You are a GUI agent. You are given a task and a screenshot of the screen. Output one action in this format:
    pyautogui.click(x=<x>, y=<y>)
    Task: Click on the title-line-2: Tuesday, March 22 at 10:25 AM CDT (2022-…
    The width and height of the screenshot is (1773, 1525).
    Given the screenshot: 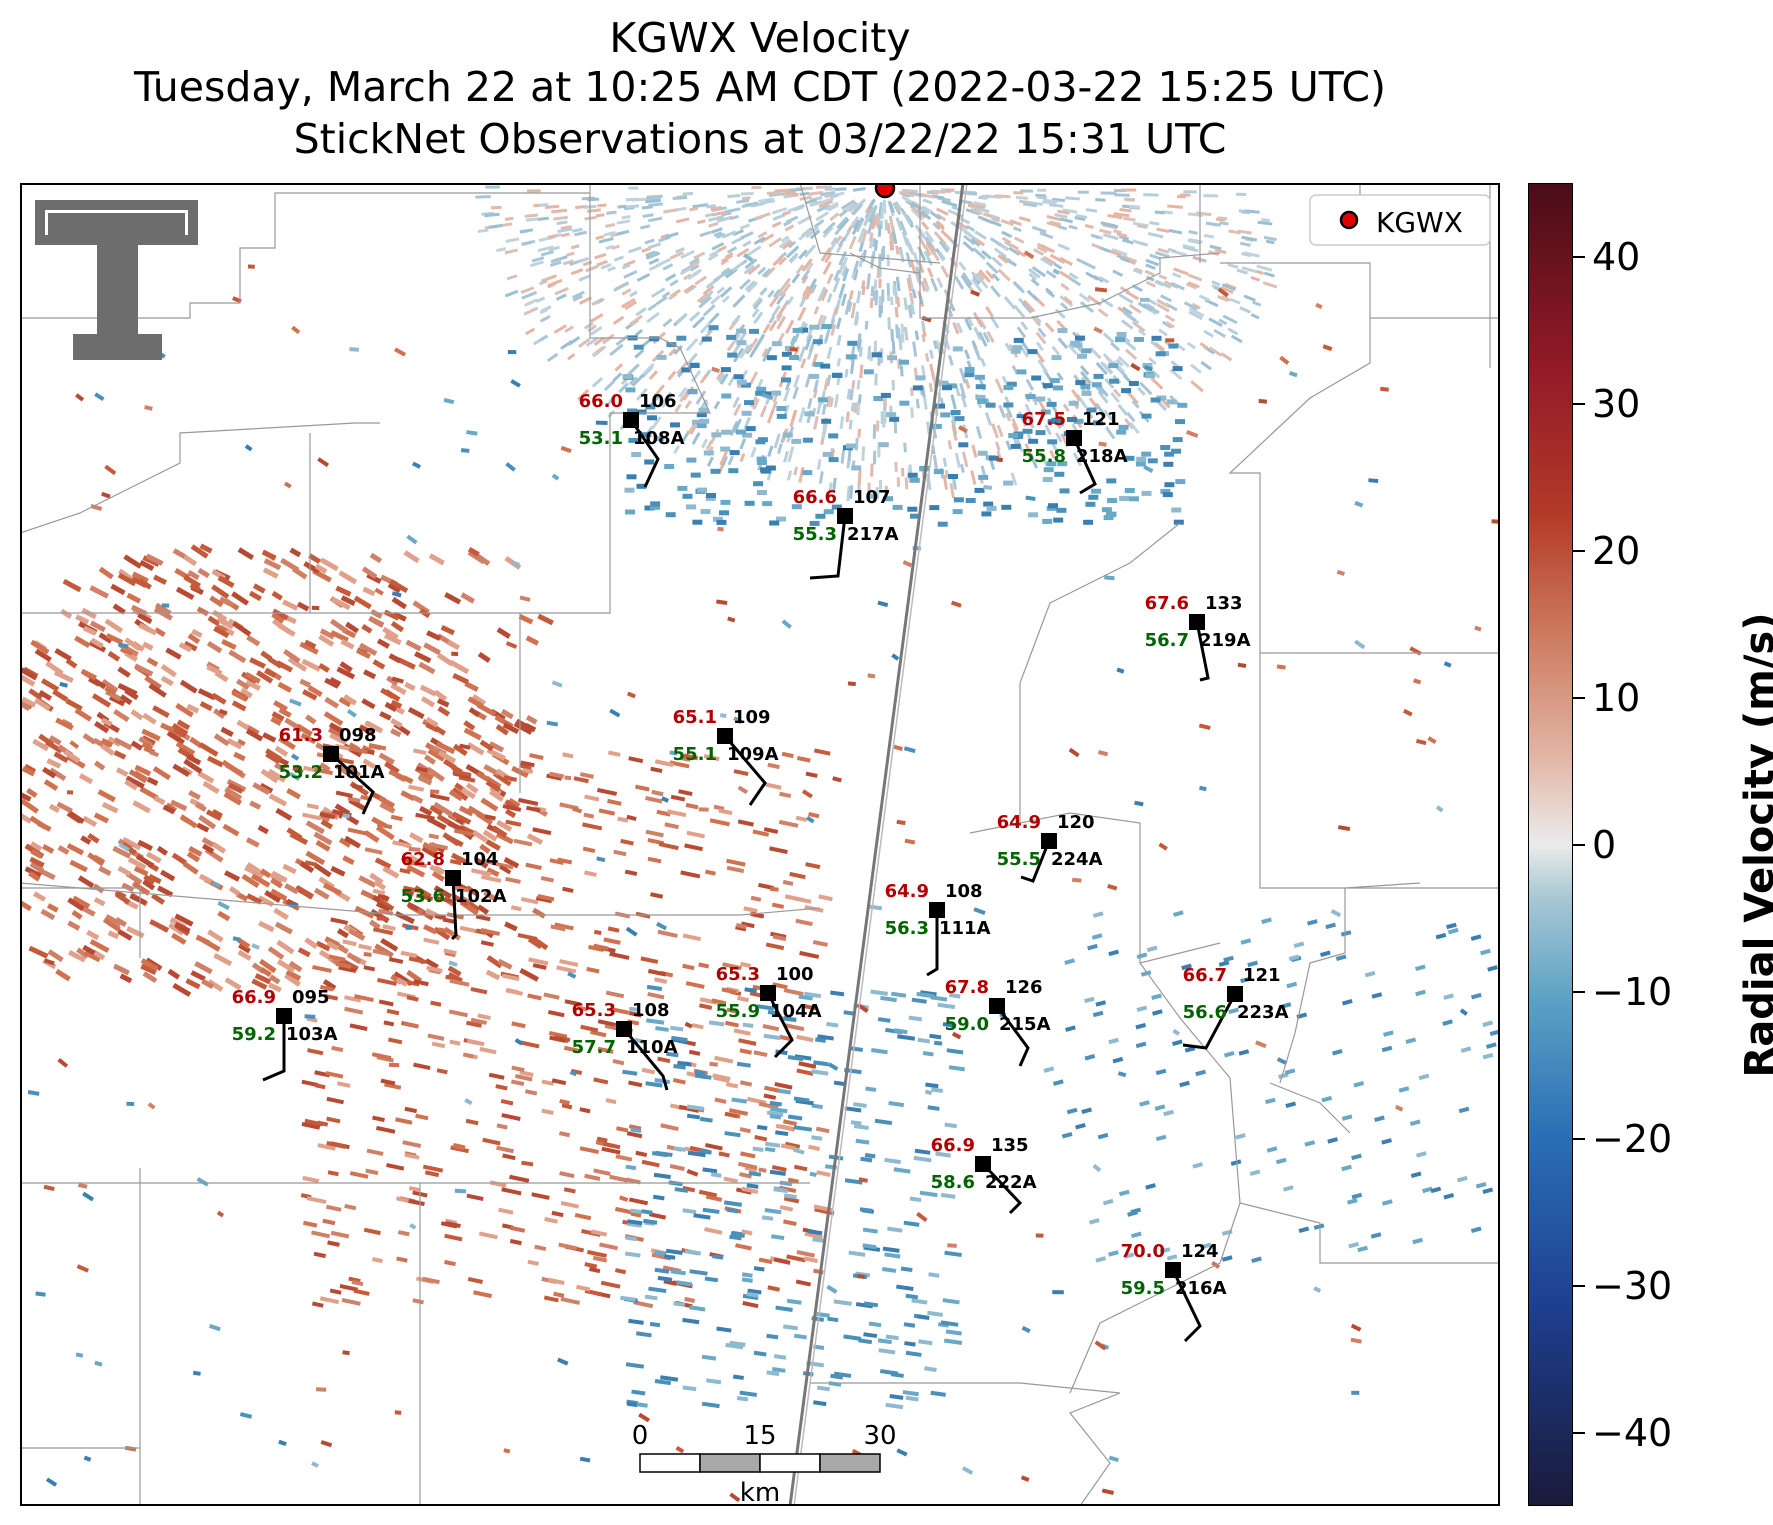 What is the action you would take?
    pyautogui.click(x=759, y=87)
    